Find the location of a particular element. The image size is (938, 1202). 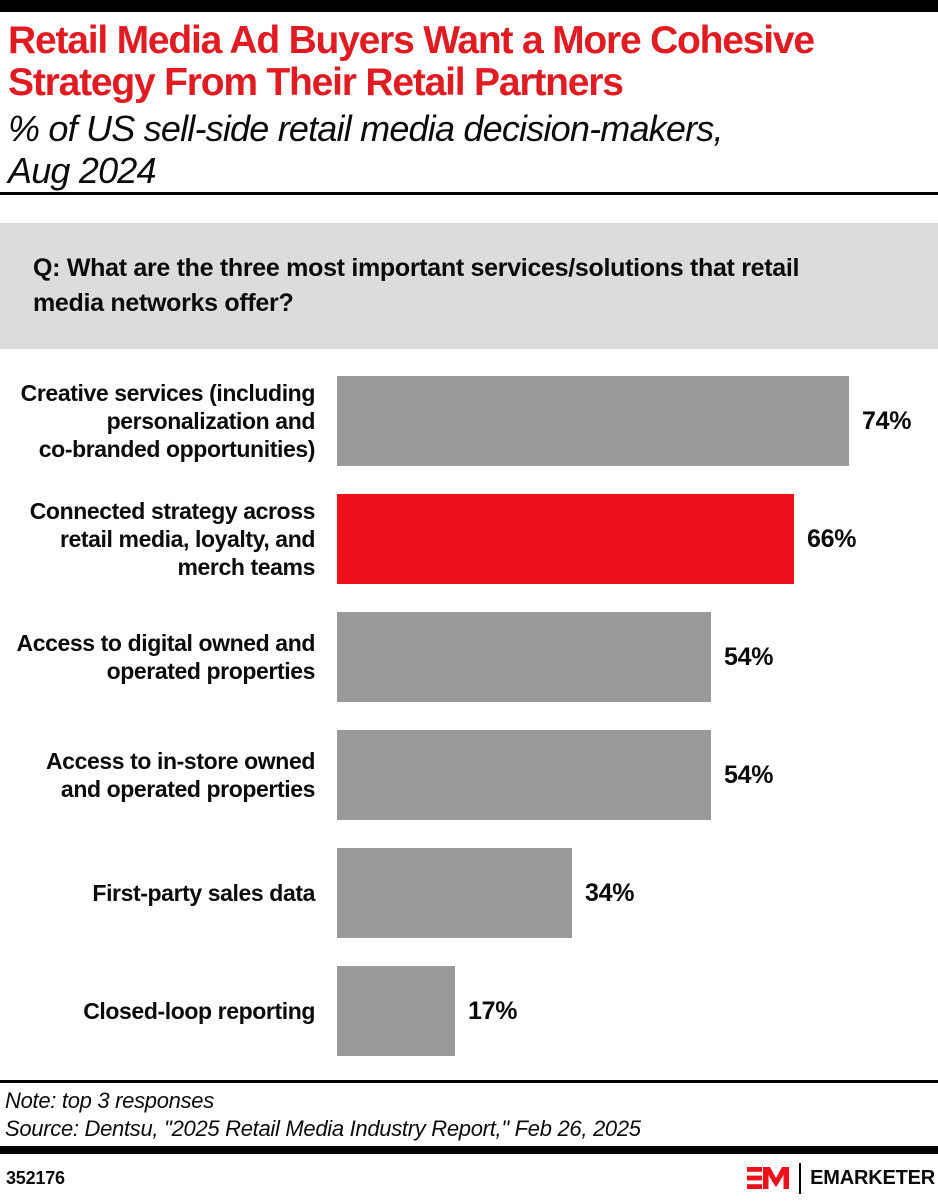

value-label: 74% is located at coordinates (887, 420).